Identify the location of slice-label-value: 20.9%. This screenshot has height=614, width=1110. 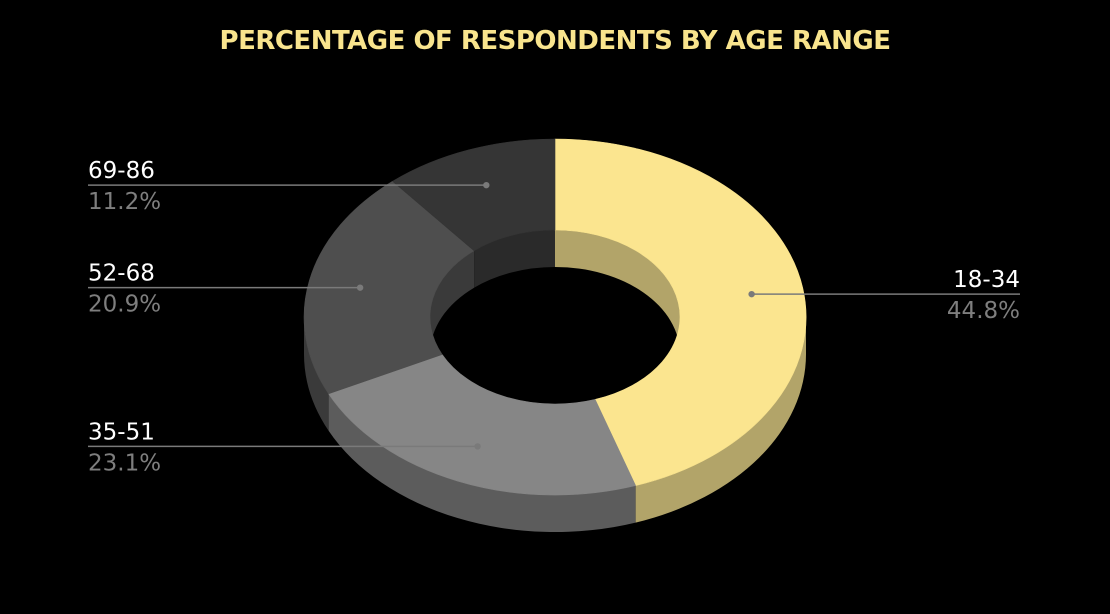
(124, 305).